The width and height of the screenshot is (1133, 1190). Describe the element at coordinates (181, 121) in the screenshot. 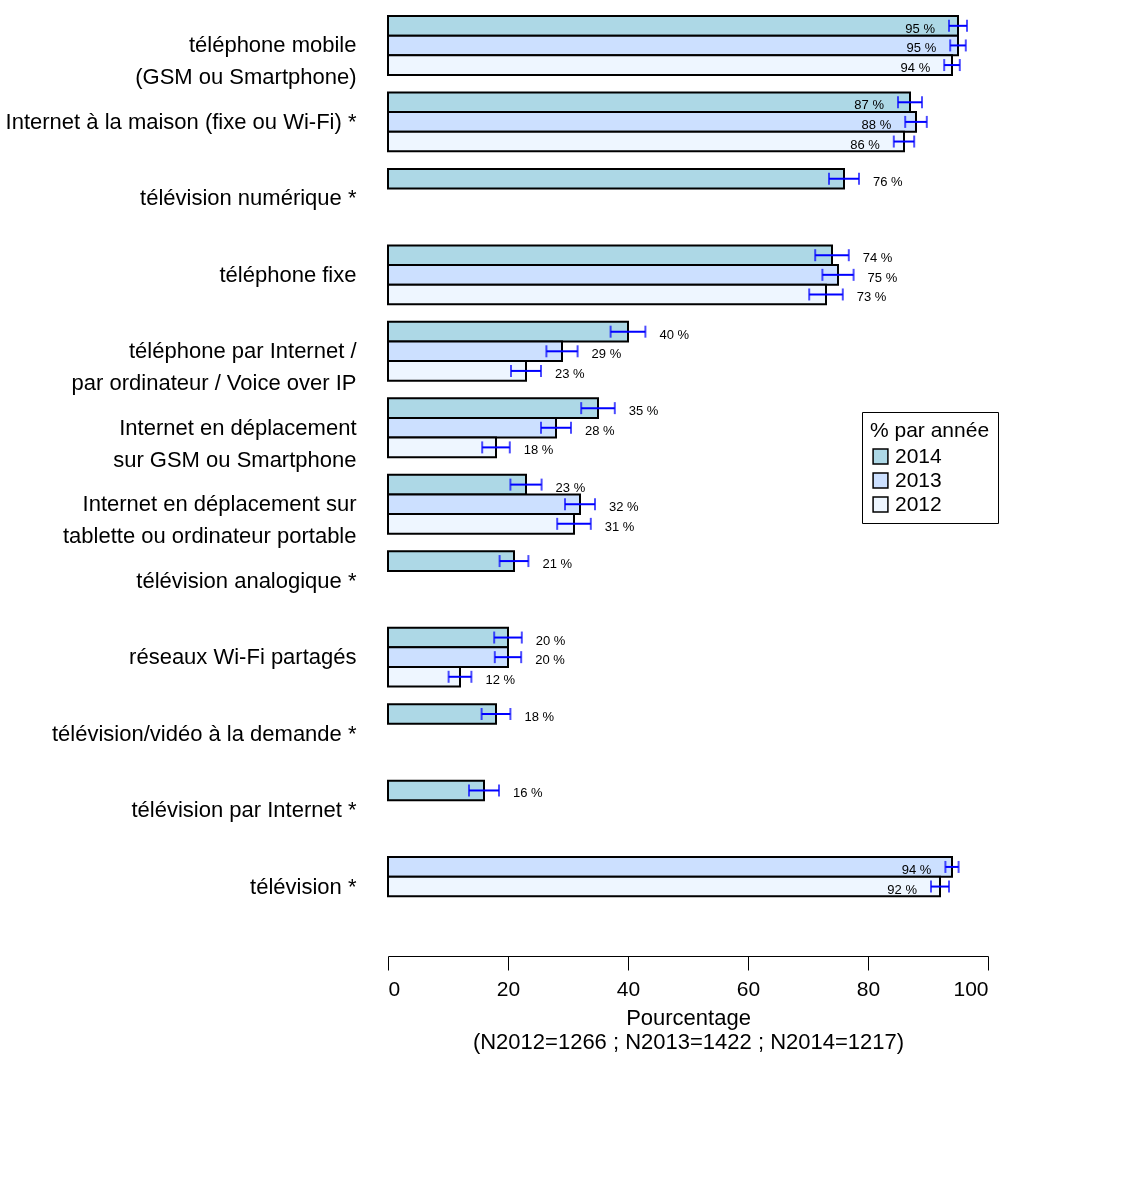

I see `y-tick-label: Internet à la maison (fixe ou Wi-Fi) *` at that location.